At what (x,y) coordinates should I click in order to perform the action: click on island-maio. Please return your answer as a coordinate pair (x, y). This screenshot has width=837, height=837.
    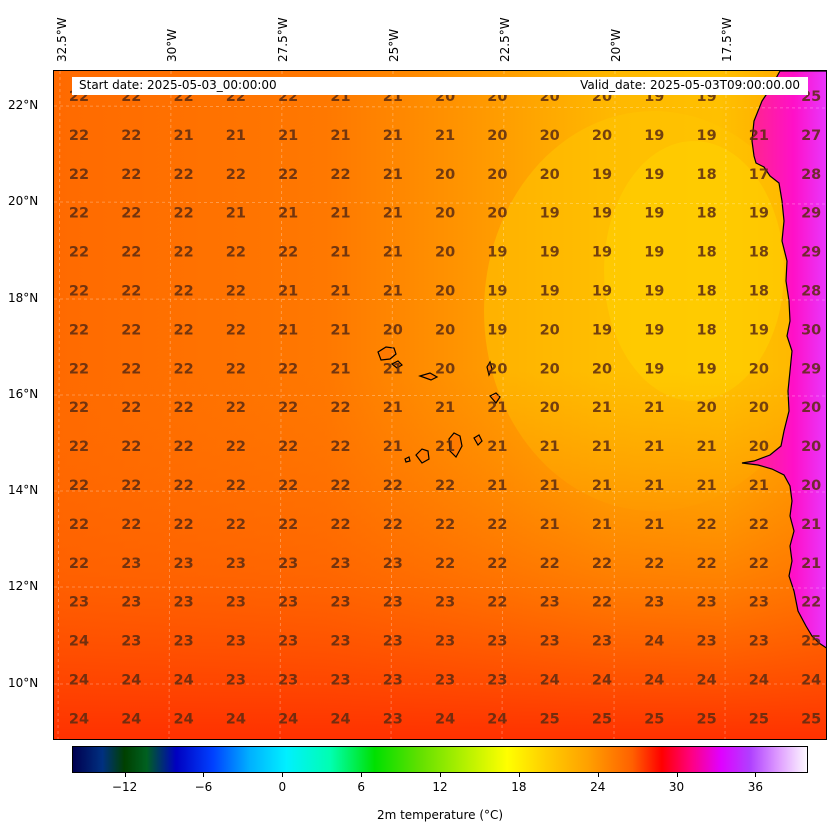
    Looking at the image, I should click on (478, 440).